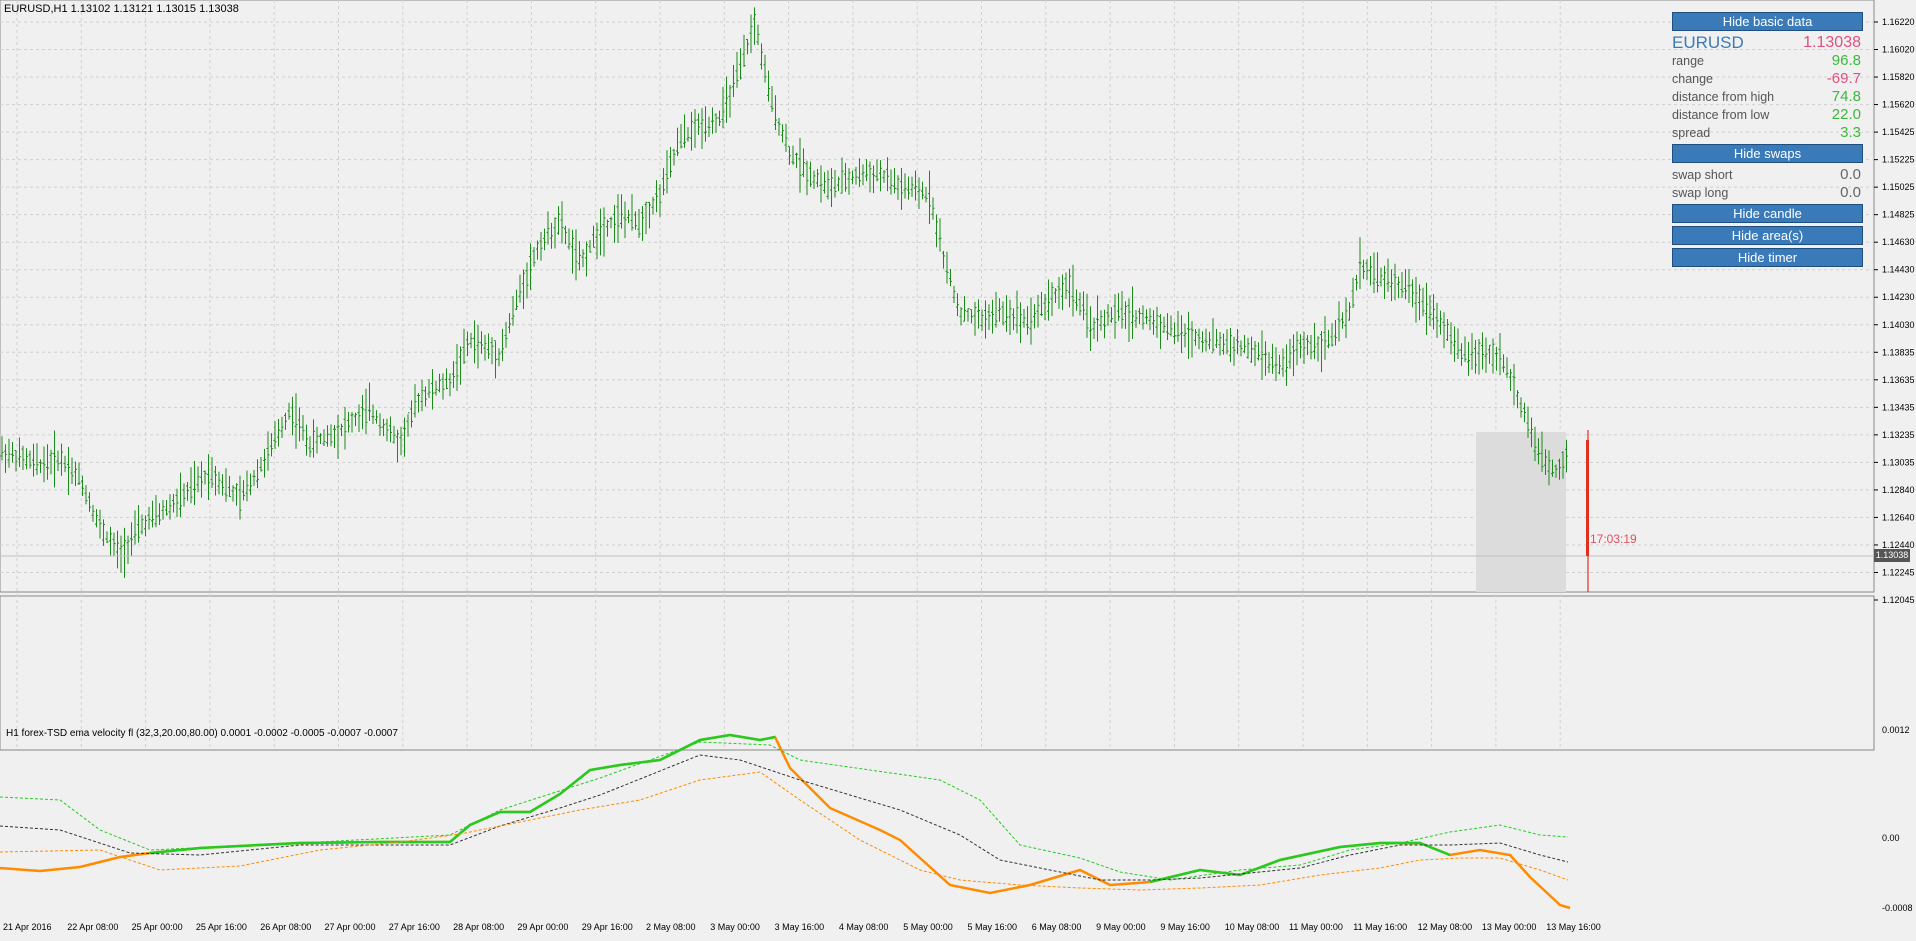 The width and height of the screenshot is (1916, 941). I want to click on price-axis-label: 1.13235, so click(1898, 435).